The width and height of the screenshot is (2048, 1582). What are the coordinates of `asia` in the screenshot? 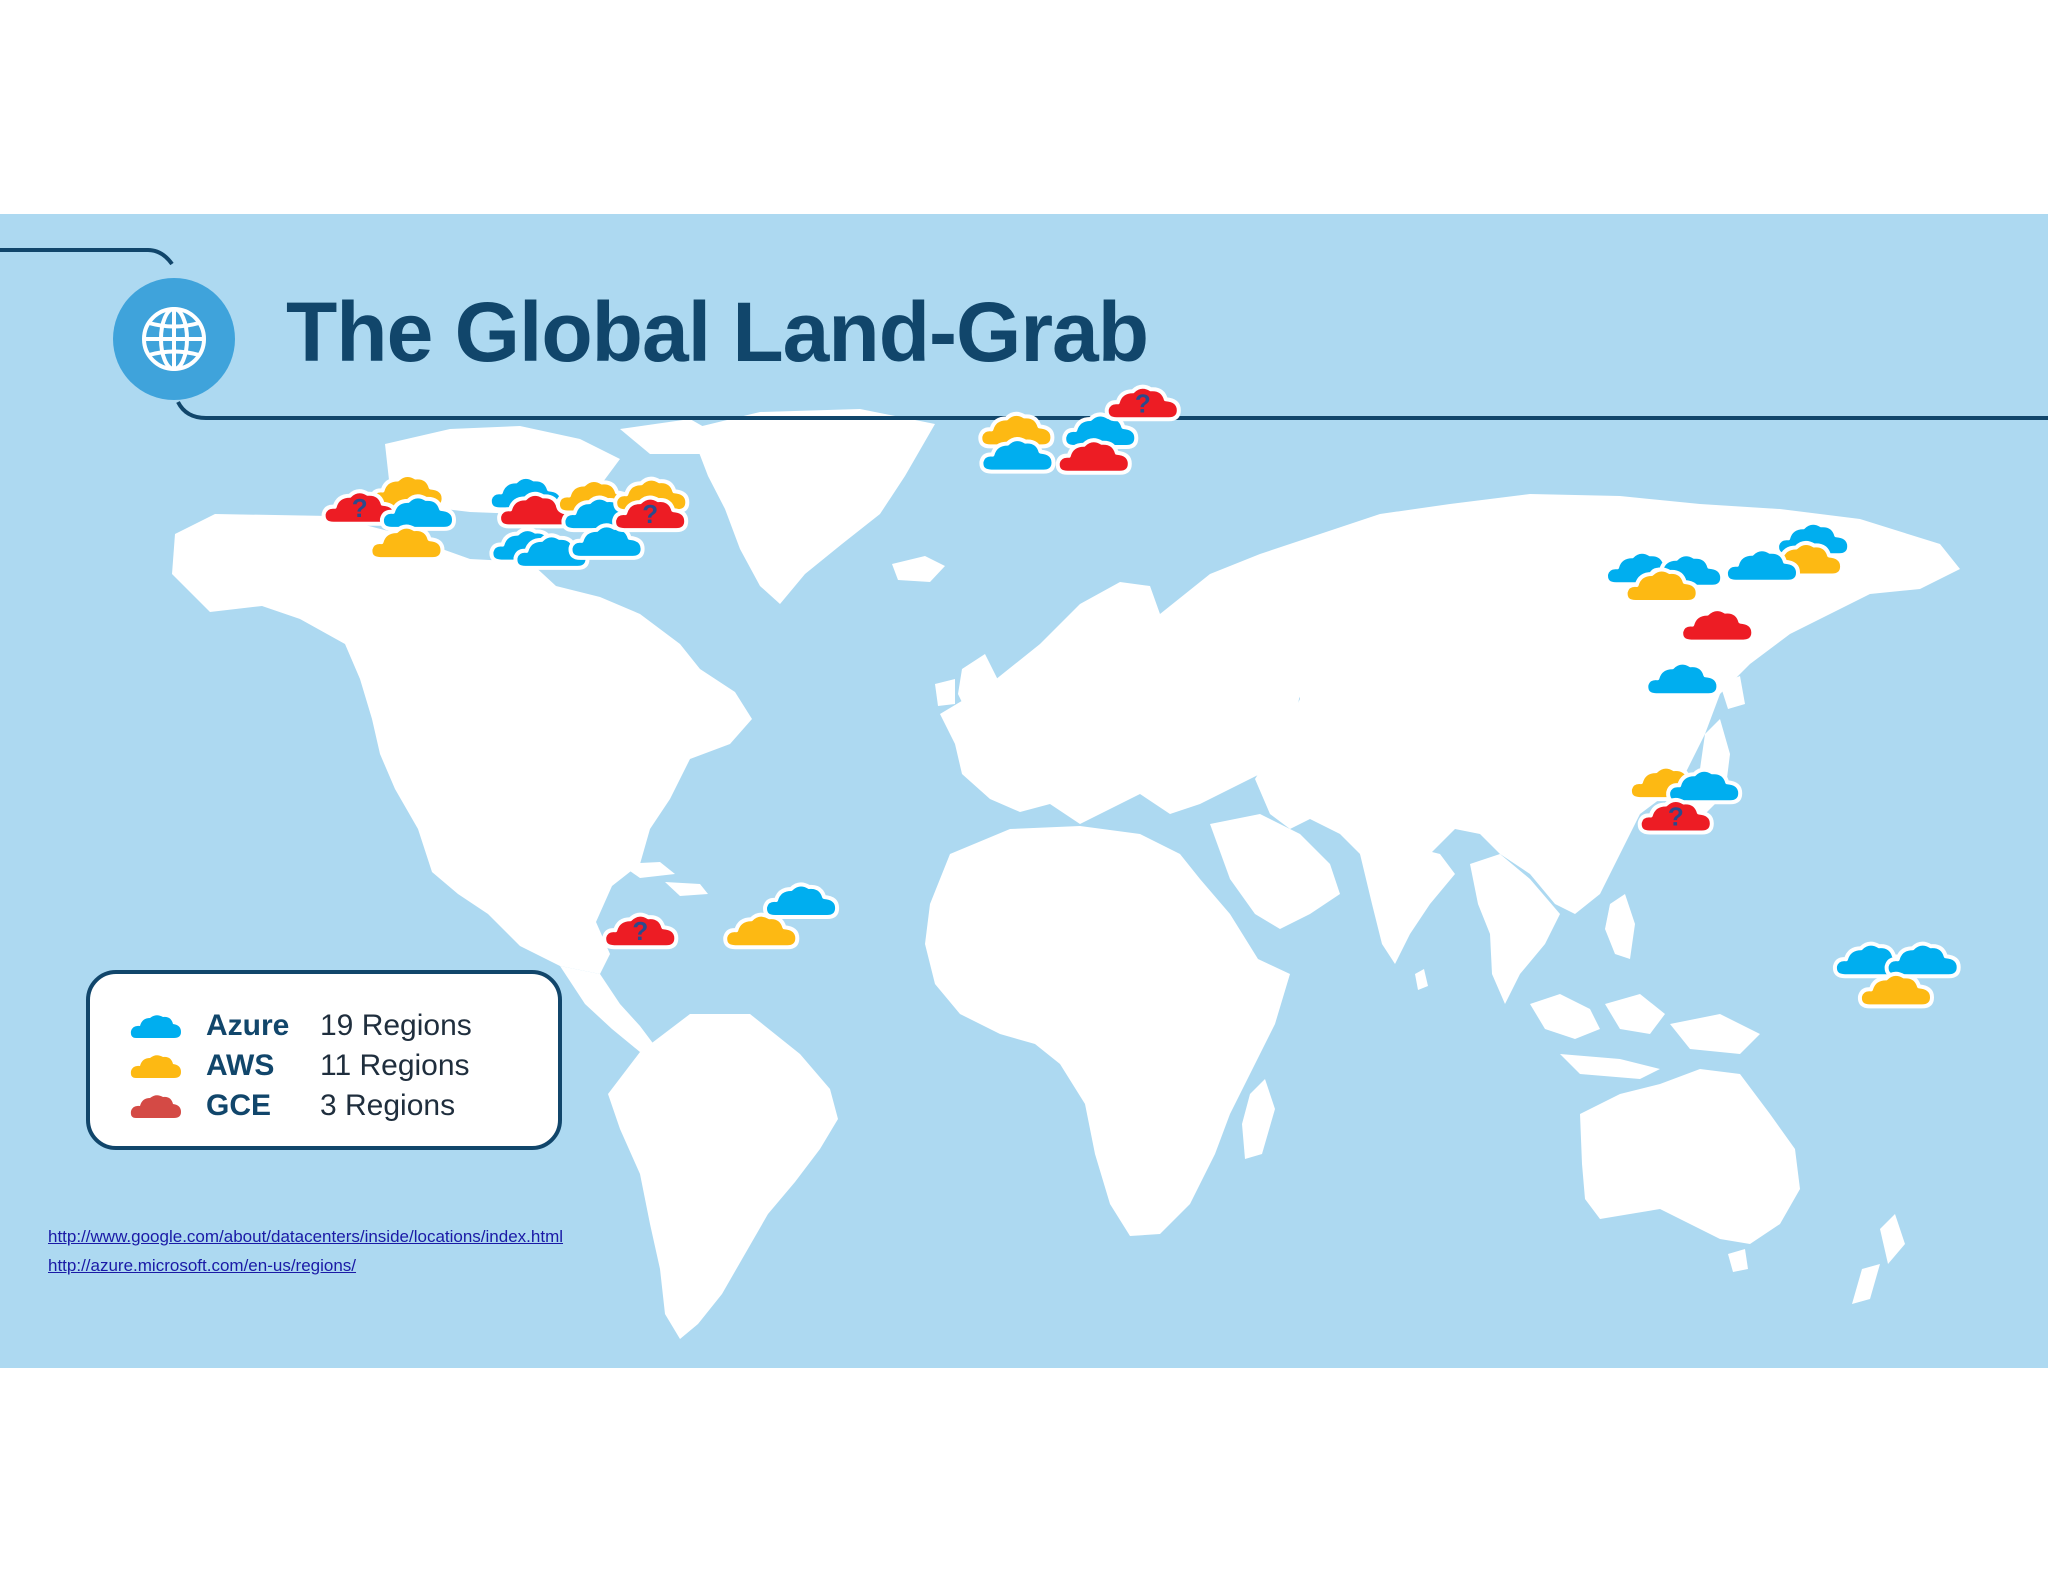 It's located at (1560, 704).